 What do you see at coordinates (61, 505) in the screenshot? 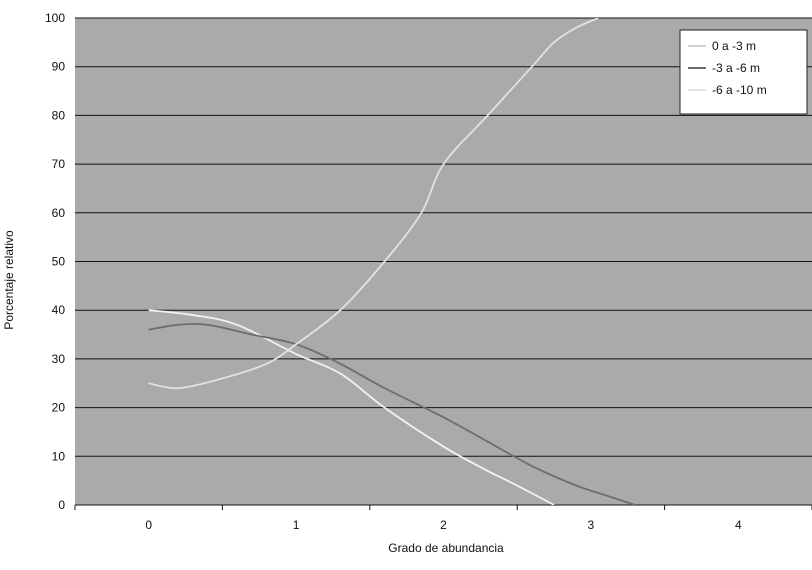
I see `y-tick-label: 0` at bounding box center [61, 505].